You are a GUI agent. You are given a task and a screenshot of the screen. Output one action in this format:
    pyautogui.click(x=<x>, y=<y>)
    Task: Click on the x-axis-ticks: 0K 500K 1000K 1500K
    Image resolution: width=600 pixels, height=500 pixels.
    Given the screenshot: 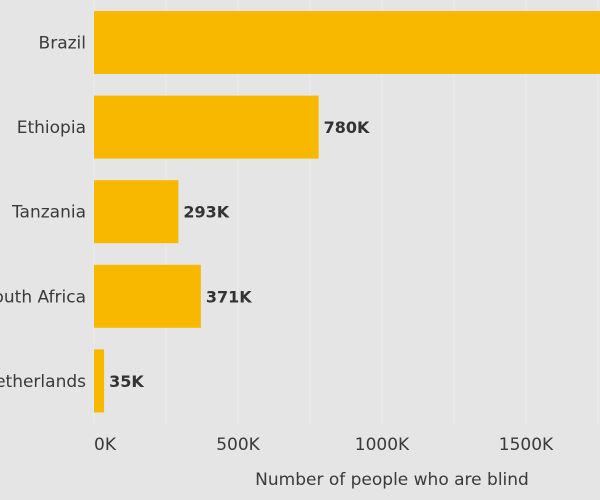 What is the action you would take?
    pyautogui.click(x=324, y=445)
    